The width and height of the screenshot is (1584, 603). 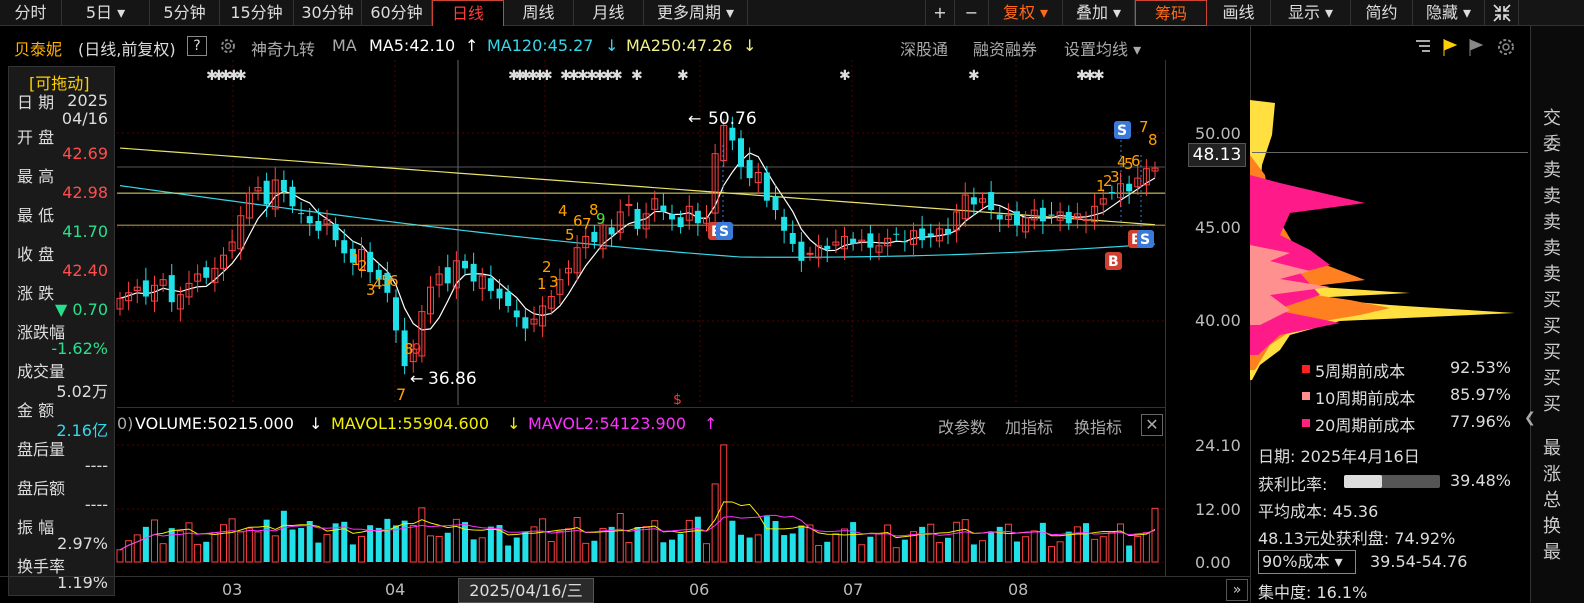 I want to click on arrow-left-icon: ←, so click(x=694, y=118).